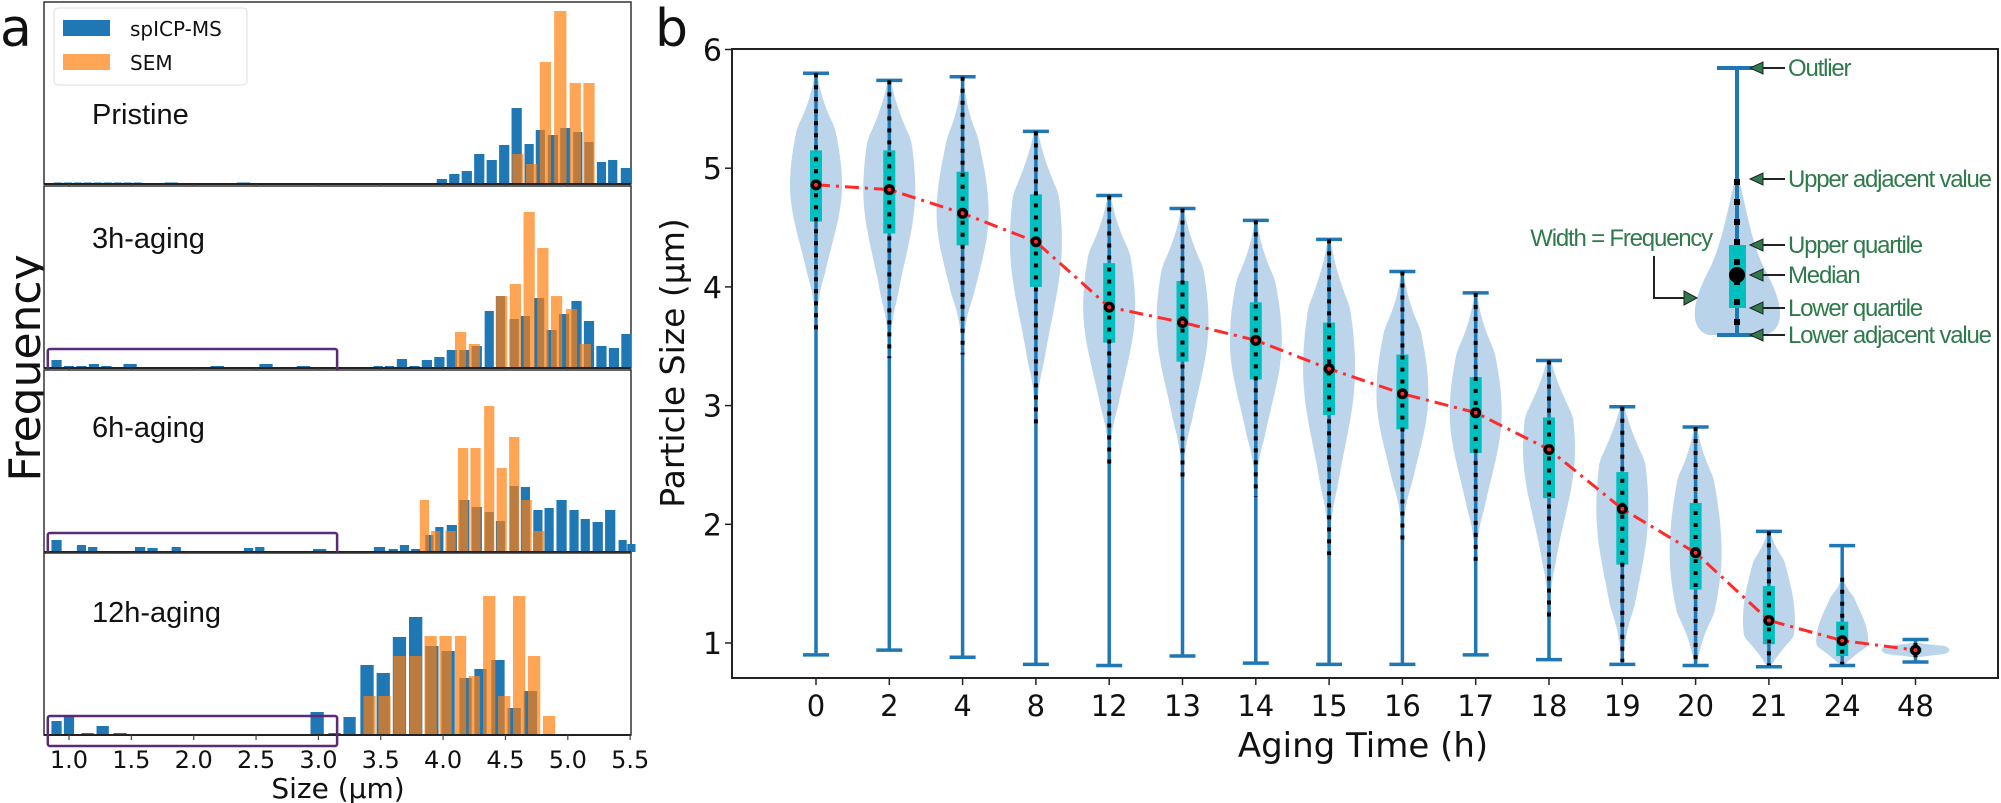 The height and width of the screenshot is (803, 2001). What do you see at coordinates (337, 283) in the screenshot?
I see `histogram-subplot-3h-aging: 3h-aging` at bounding box center [337, 283].